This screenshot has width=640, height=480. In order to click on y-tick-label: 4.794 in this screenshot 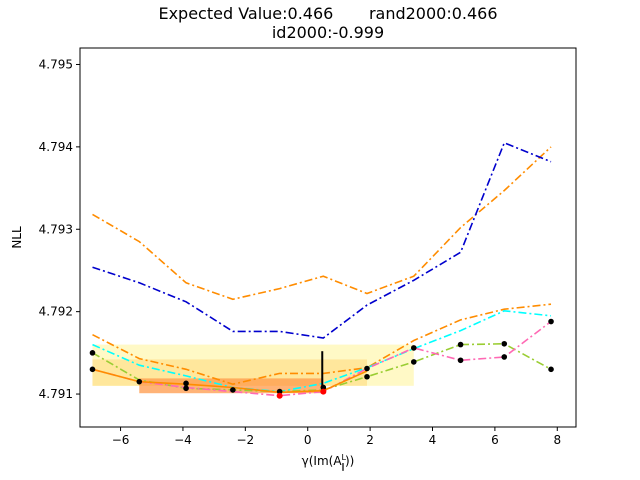, I will do `click(56, 147)`.